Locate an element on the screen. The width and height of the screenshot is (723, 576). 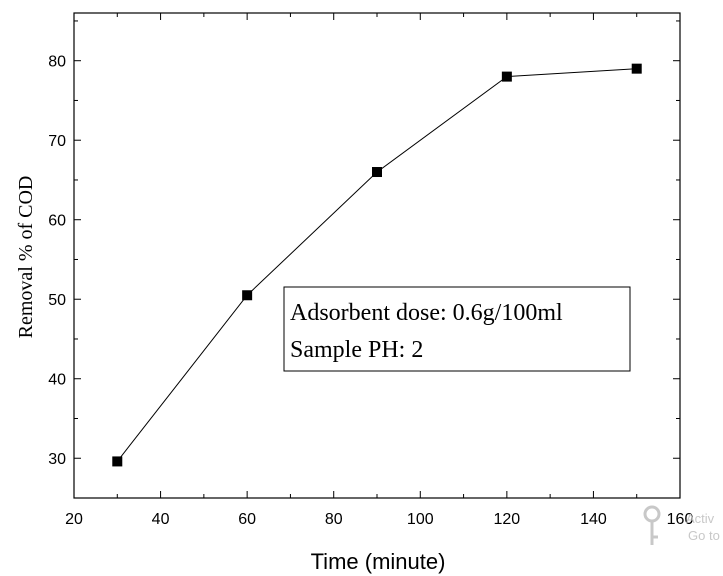
annotation-box: Adsorbent dose: 0.6g/100ml Sample PH: 2 is located at coordinates (457, 329).